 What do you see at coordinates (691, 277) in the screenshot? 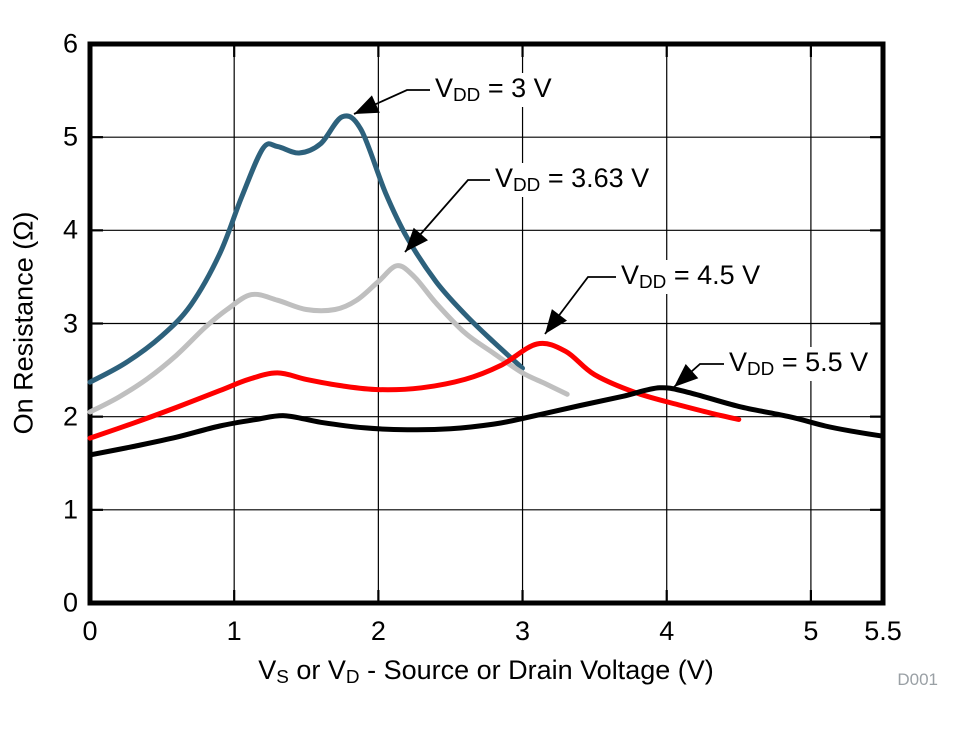
I see `annotation-label-vdd-4v5: VDD = 4.5 V` at bounding box center [691, 277].